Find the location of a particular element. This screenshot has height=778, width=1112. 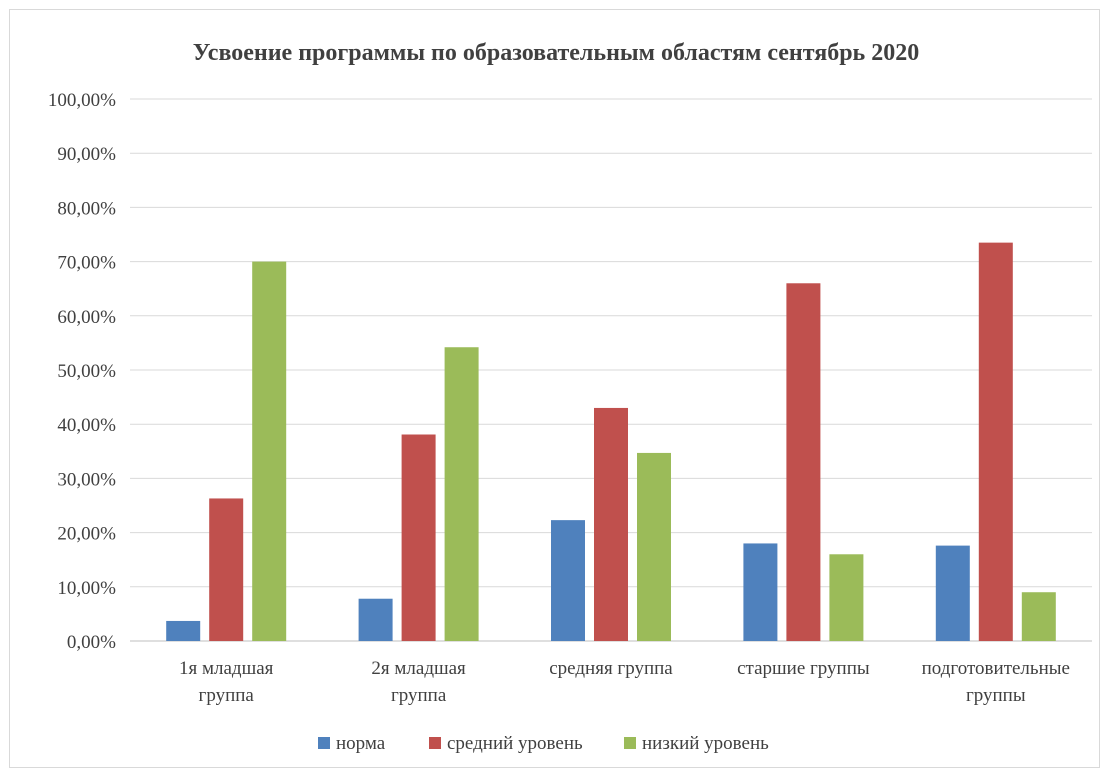

legend-label: норма is located at coordinates (361, 743).